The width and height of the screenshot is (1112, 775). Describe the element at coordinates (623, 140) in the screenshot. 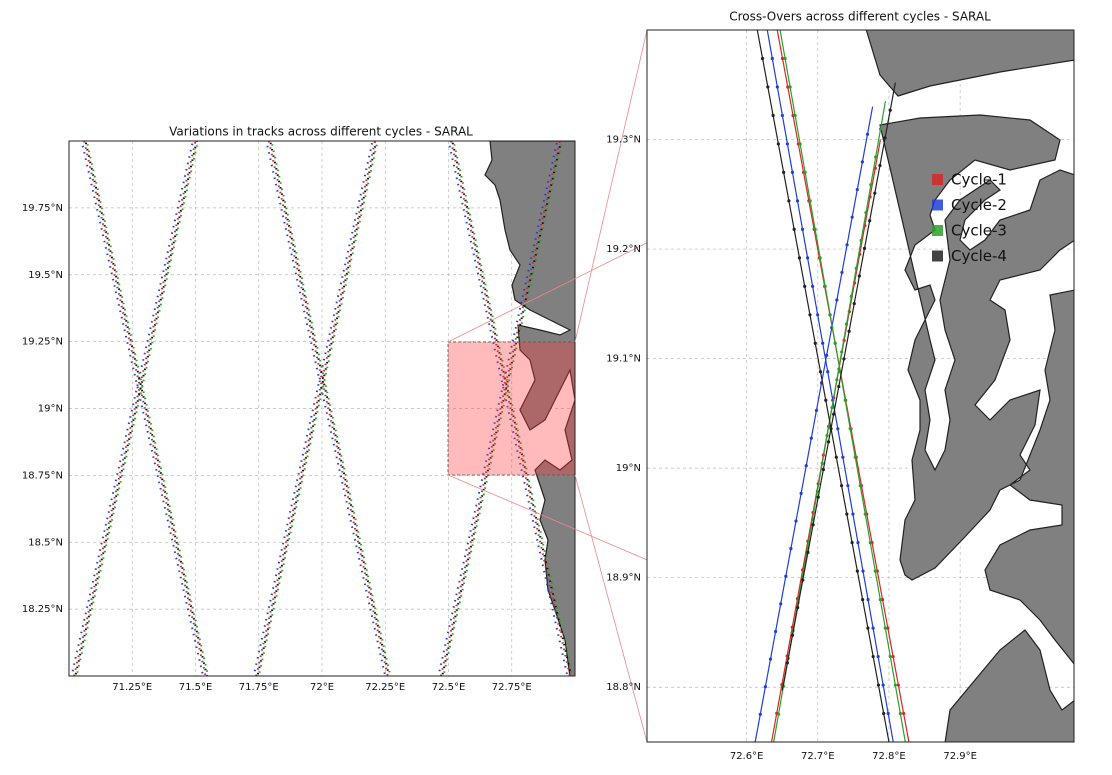

I see `y-tick-label: 19.3°N` at that location.